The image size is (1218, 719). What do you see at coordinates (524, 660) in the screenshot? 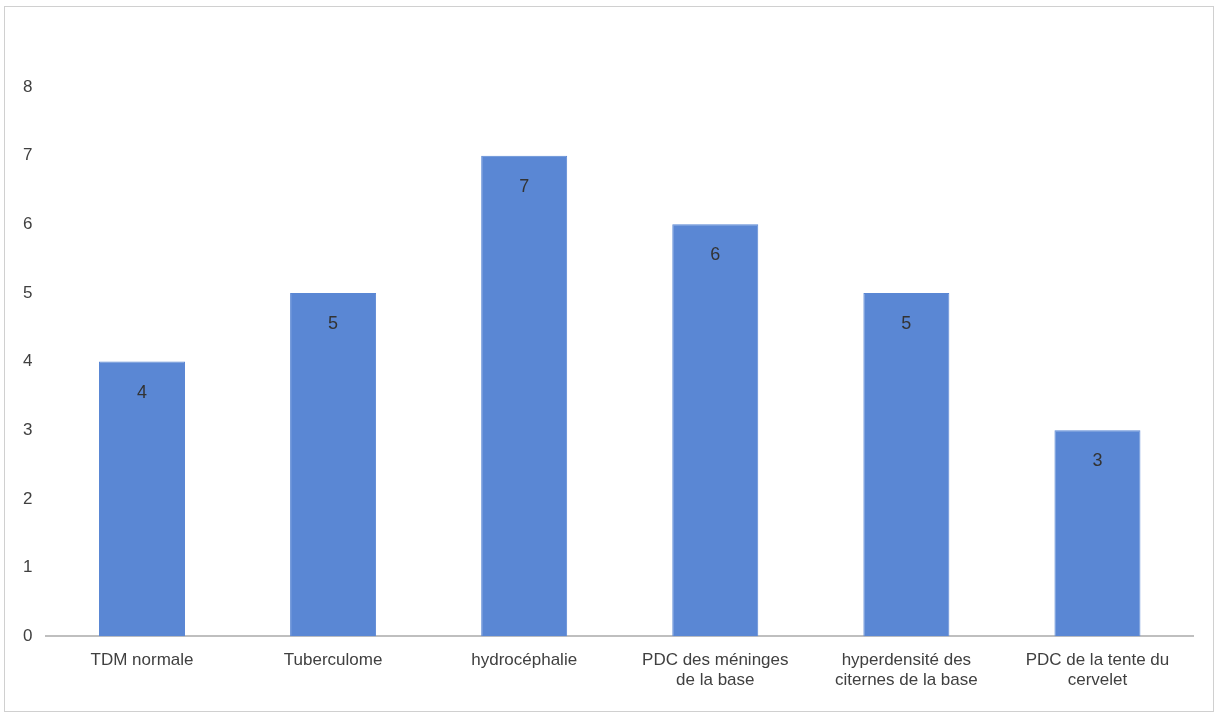
I see `x-tick-label: hydrocéphalie` at bounding box center [524, 660].